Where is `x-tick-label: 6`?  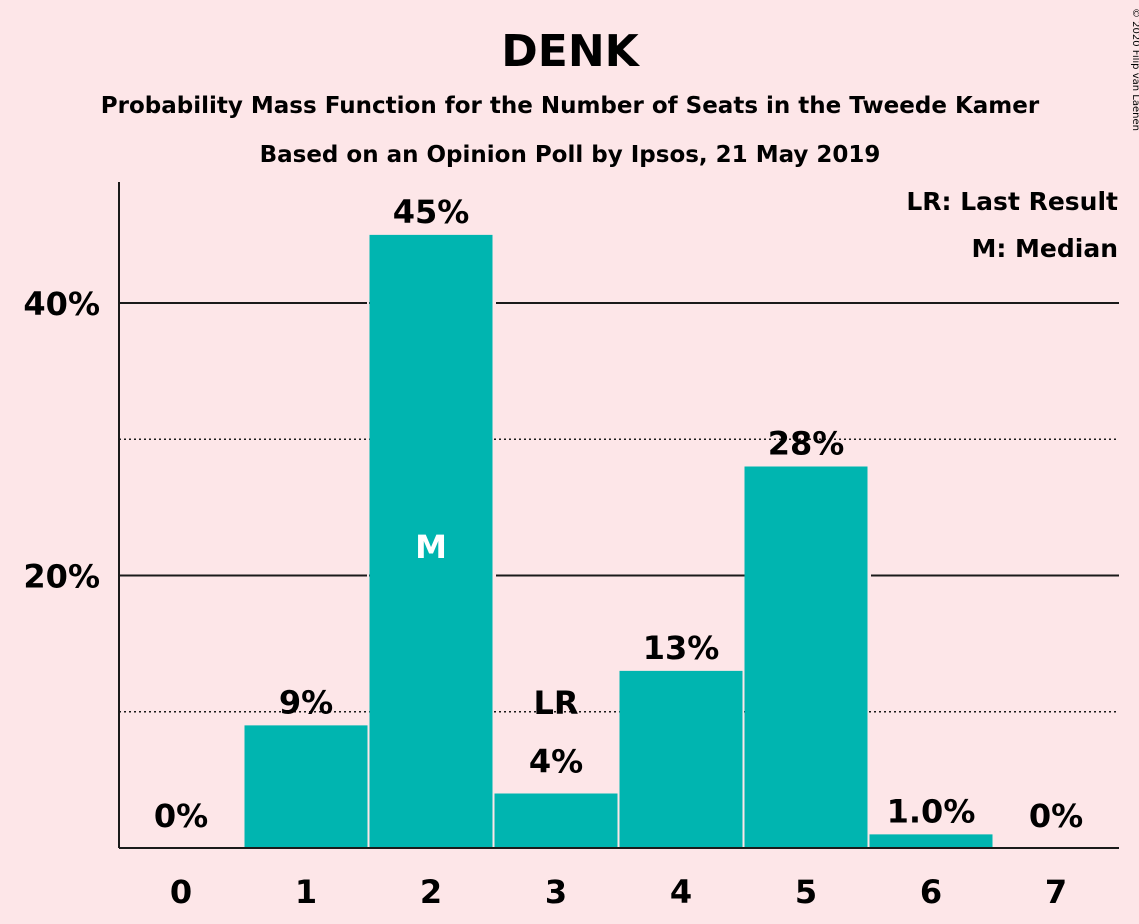 x-tick-label: 6 is located at coordinates (931, 892).